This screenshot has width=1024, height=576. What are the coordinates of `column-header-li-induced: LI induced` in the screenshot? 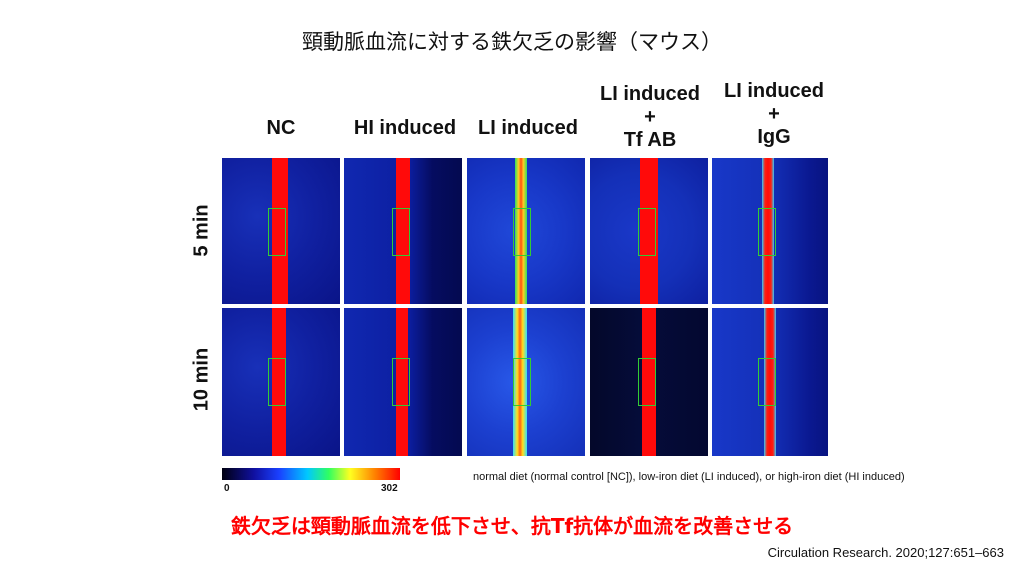 It's located at (528, 128).